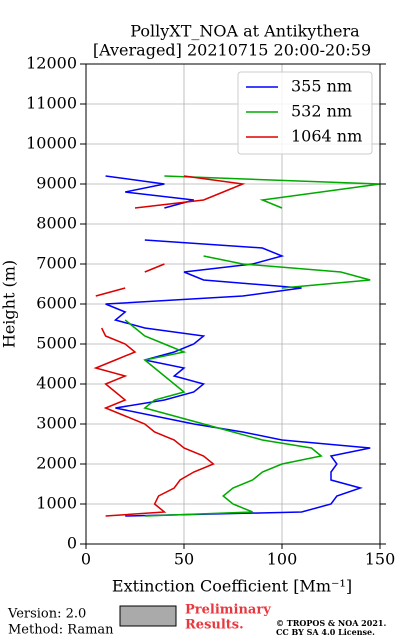 The width and height of the screenshot is (400, 640). I want to click on x-tick-label: 0, so click(86, 559).